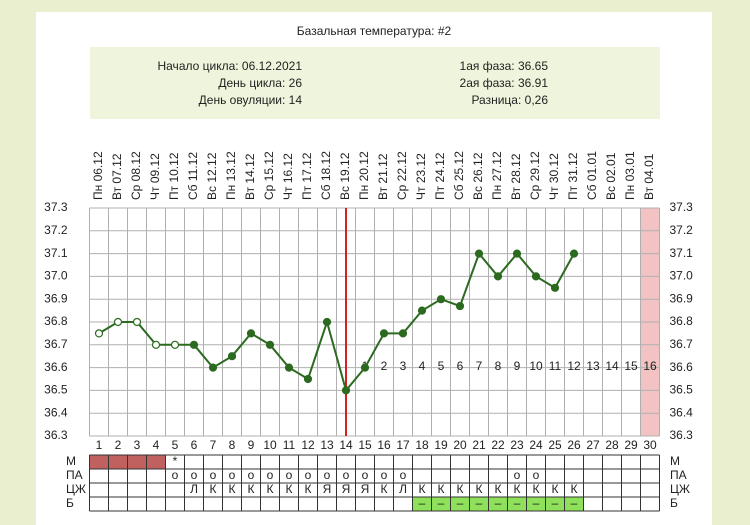  What do you see at coordinates (631, 445) in the screenshot?
I see `x-tick-label: 29` at bounding box center [631, 445].